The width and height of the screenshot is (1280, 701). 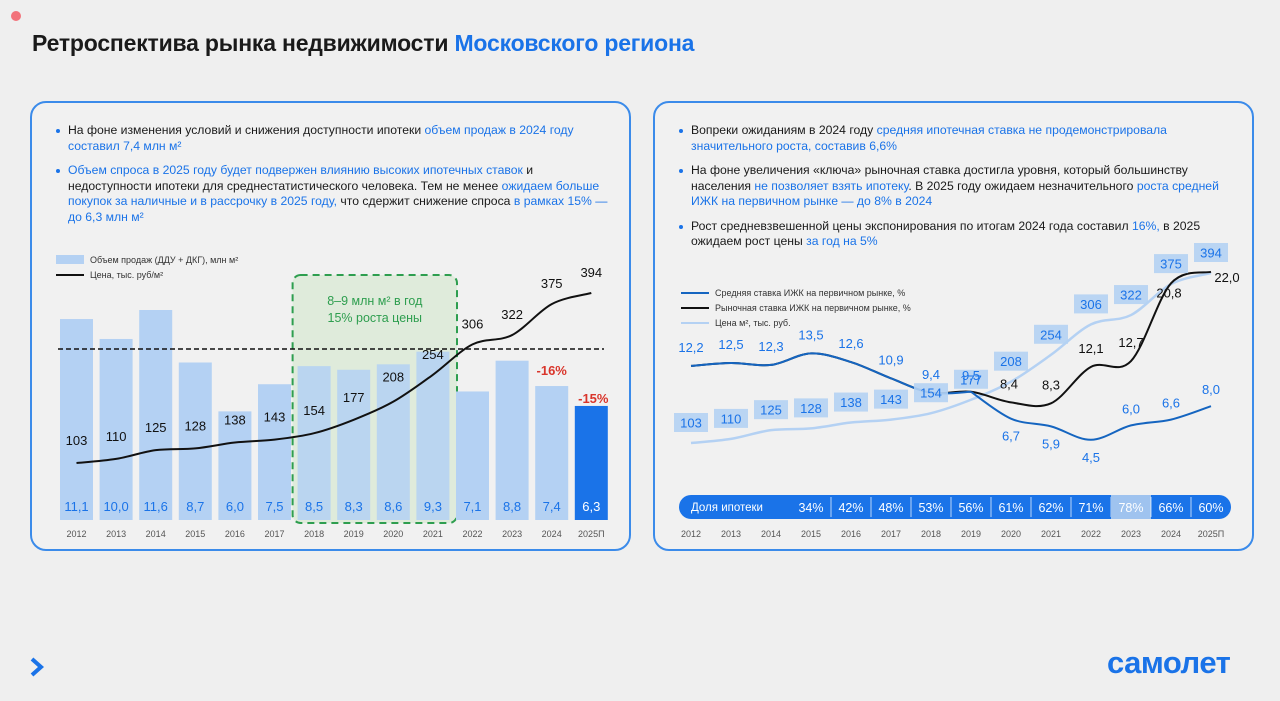 I want to click on price-box-2013, so click(x=731, y=418).